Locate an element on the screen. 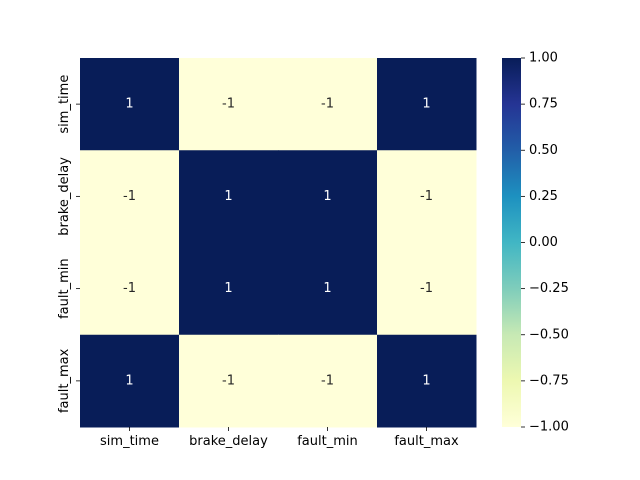 The height and width of the screenshot is (480, 640). colorbar-tick-label: 1.00 is located at coordinates (543, 58).